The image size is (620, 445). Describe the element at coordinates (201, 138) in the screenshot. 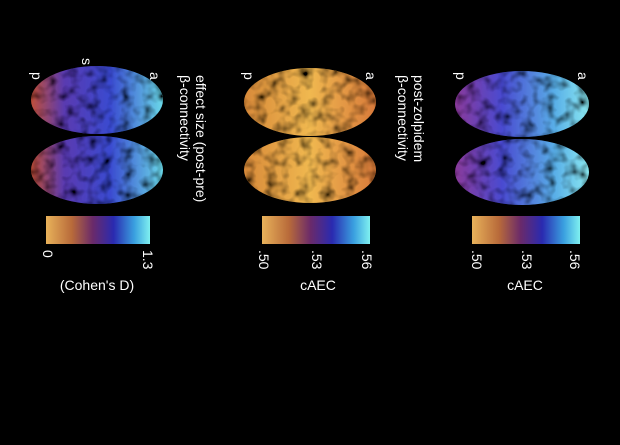

I see `panel-title: effect size (post-pre)` at that location.